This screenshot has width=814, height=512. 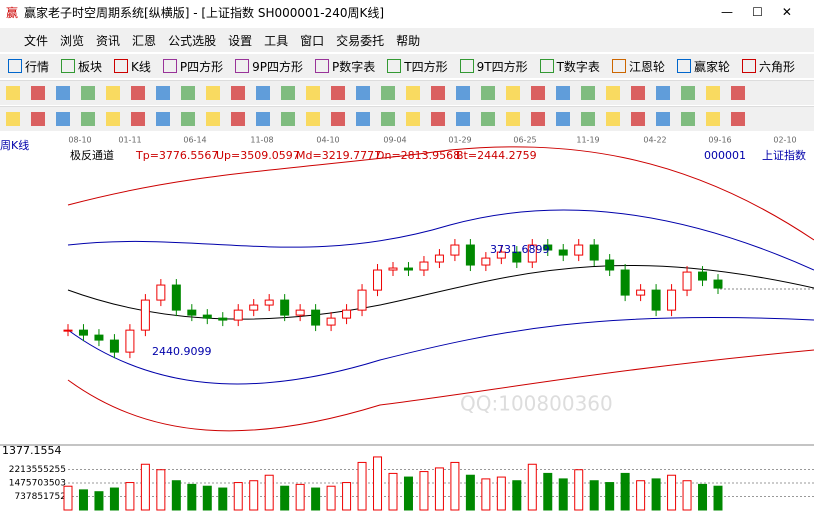 What do you see at coordinates (276, 40) in the screenshot?
I see `menu-item: 工具` at bounding box center [276, 40].